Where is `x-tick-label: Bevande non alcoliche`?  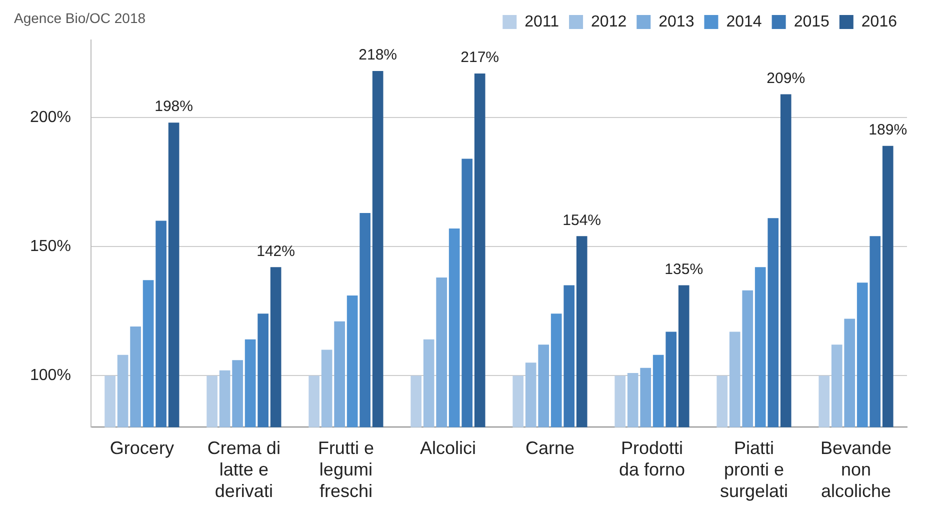 x-tick-label: Bevande non alcoliche is located at coordinates (856, 470).